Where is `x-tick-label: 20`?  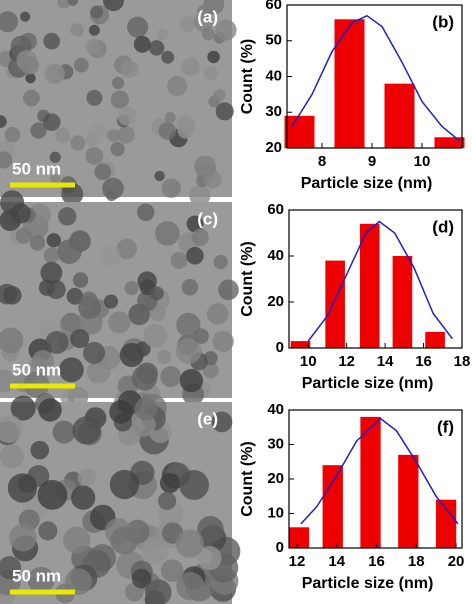 x-tick-label: 20 is located at coordinates (456, 561).